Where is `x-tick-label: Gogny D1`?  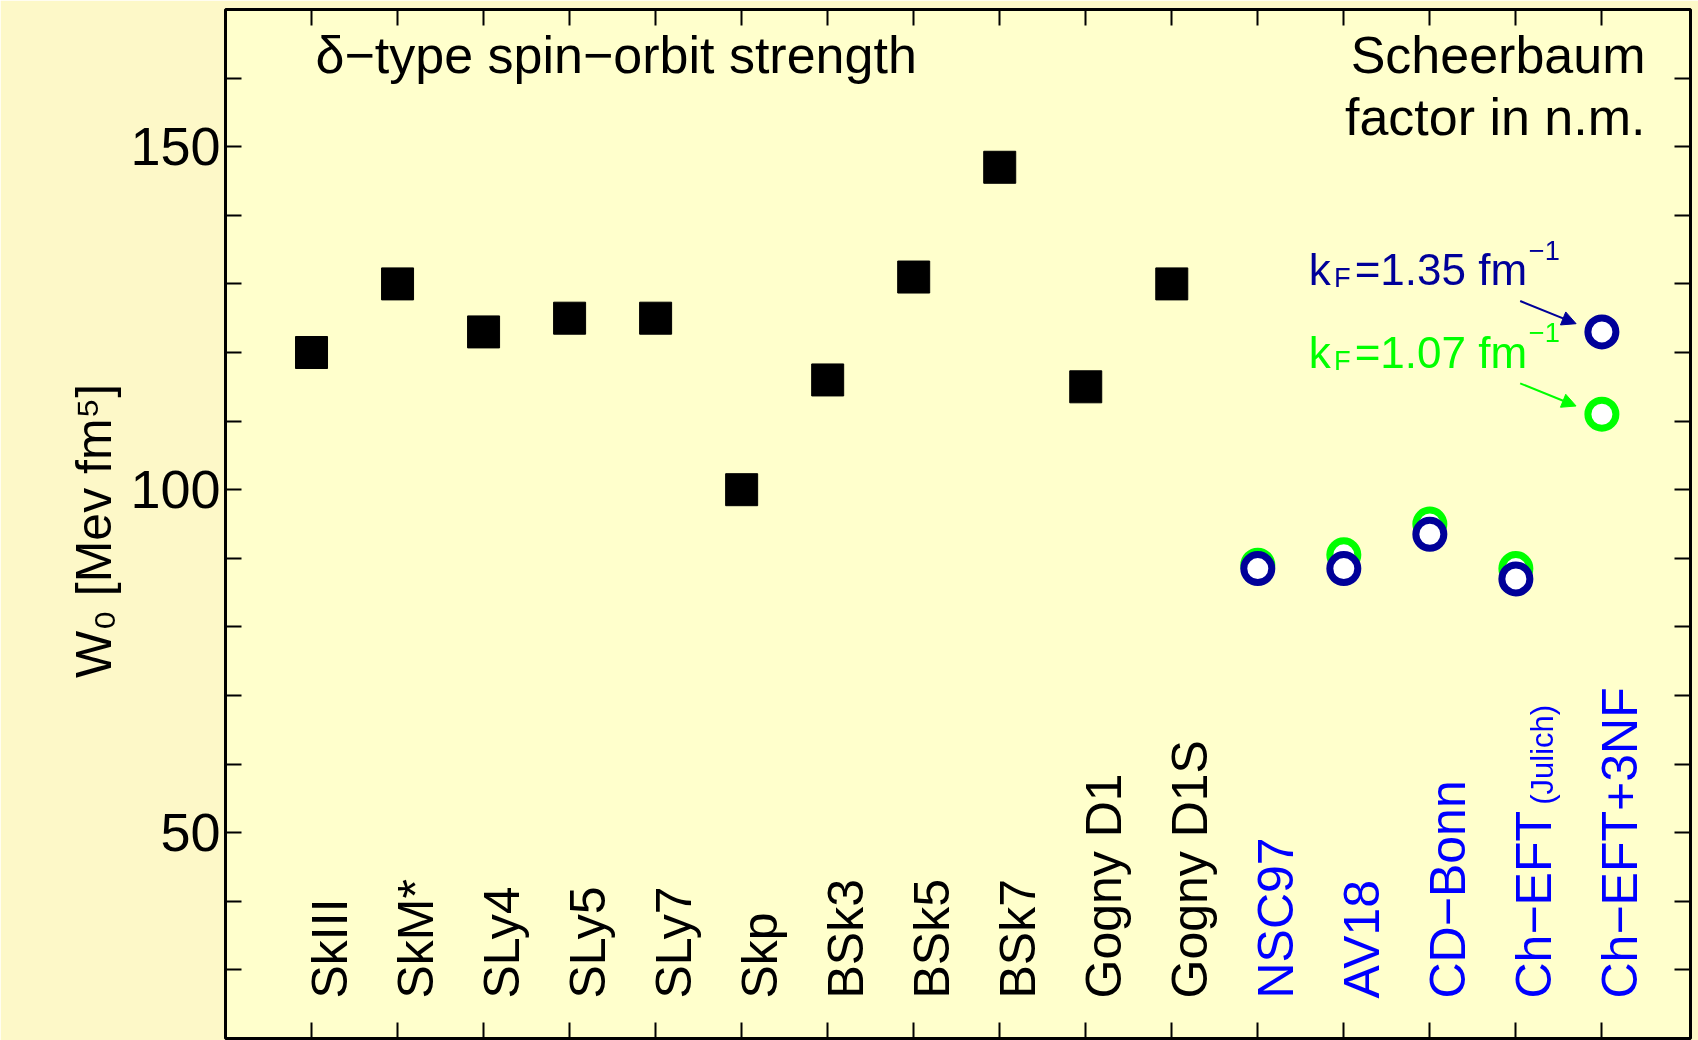 x-tick-label: Gogny D1 is located at coordinates (1103, 886).